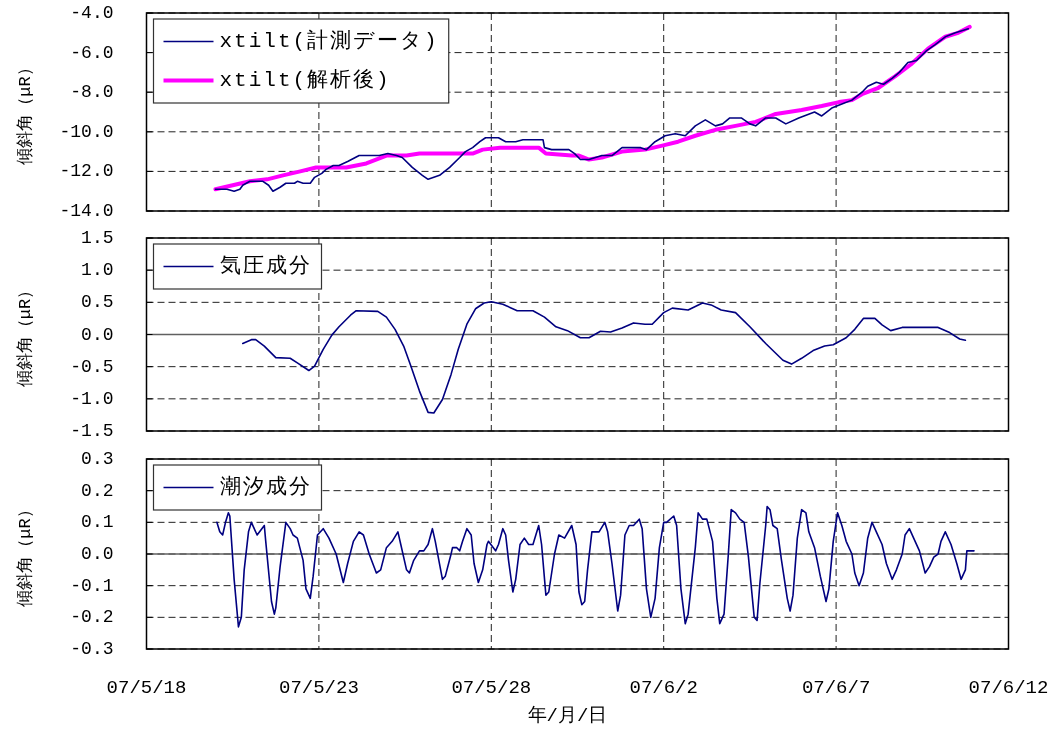 This screenshot has width=1064, height=729. Describe the element at coordinates (97, 522) in the screenshot. I see `y-tick-label: 0.1` at that location.